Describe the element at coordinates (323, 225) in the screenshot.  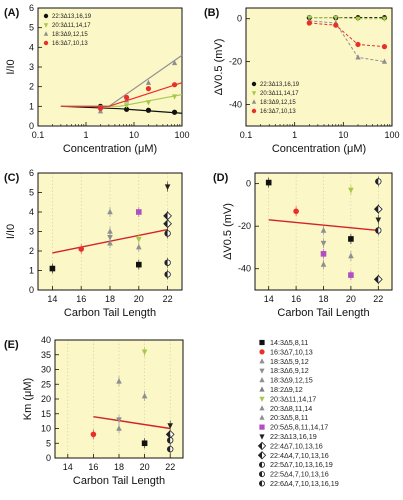
I see `regression-line` at that location.